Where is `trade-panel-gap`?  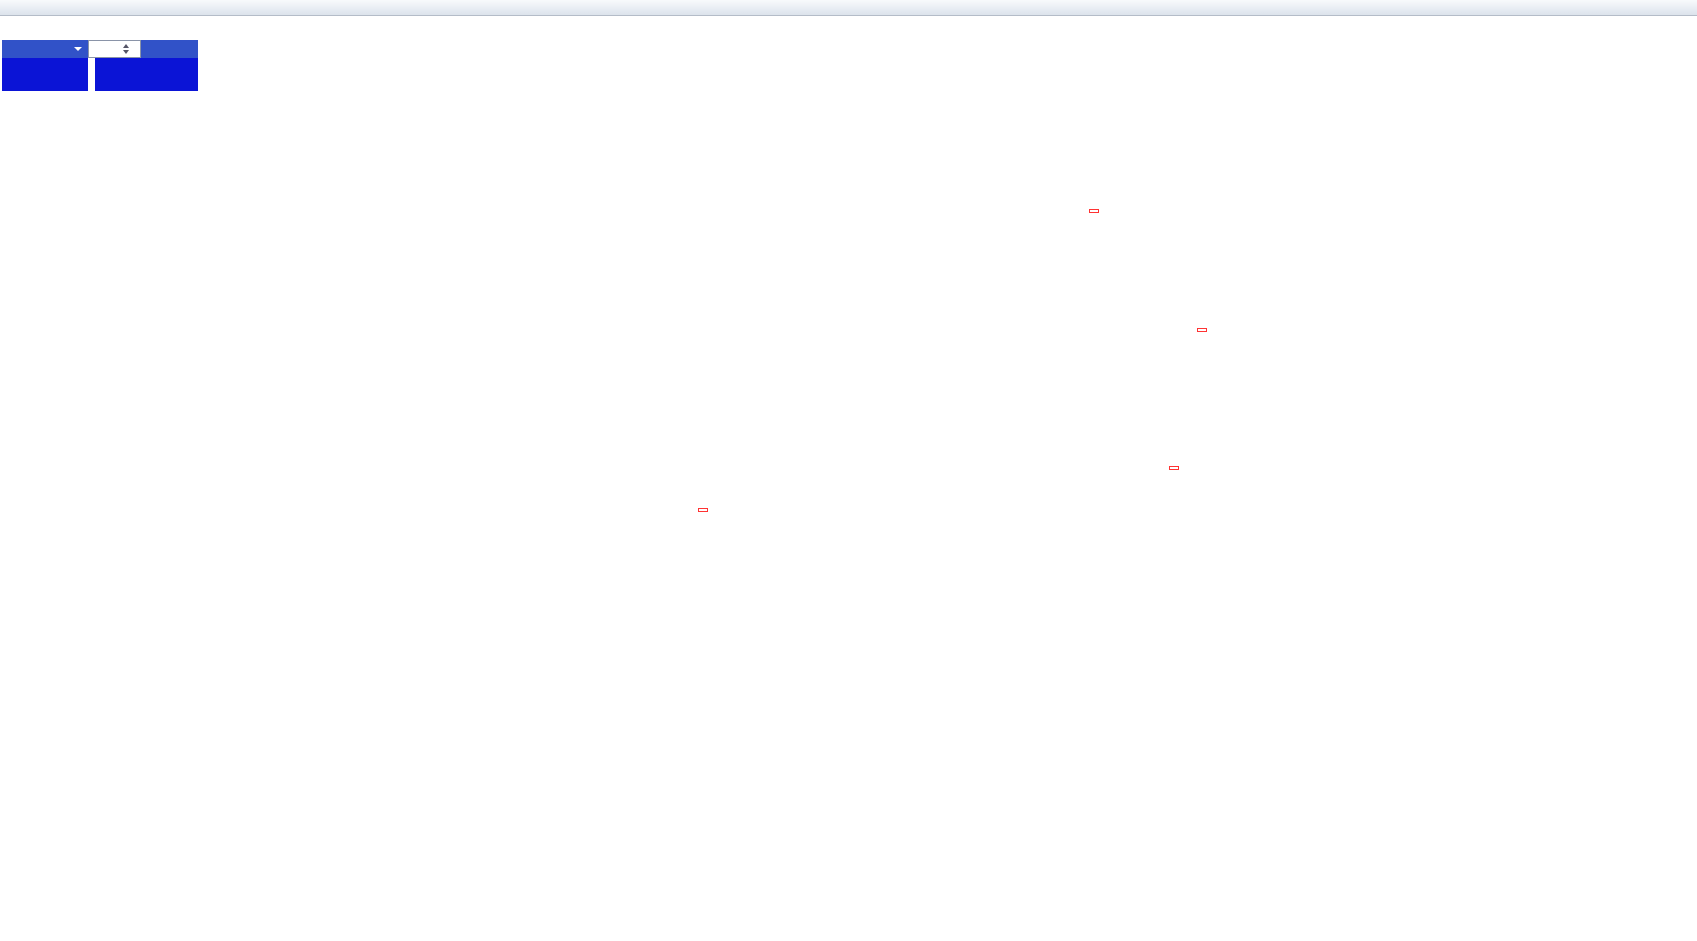 trade-panel-gap is located at coordinates (91, 74).